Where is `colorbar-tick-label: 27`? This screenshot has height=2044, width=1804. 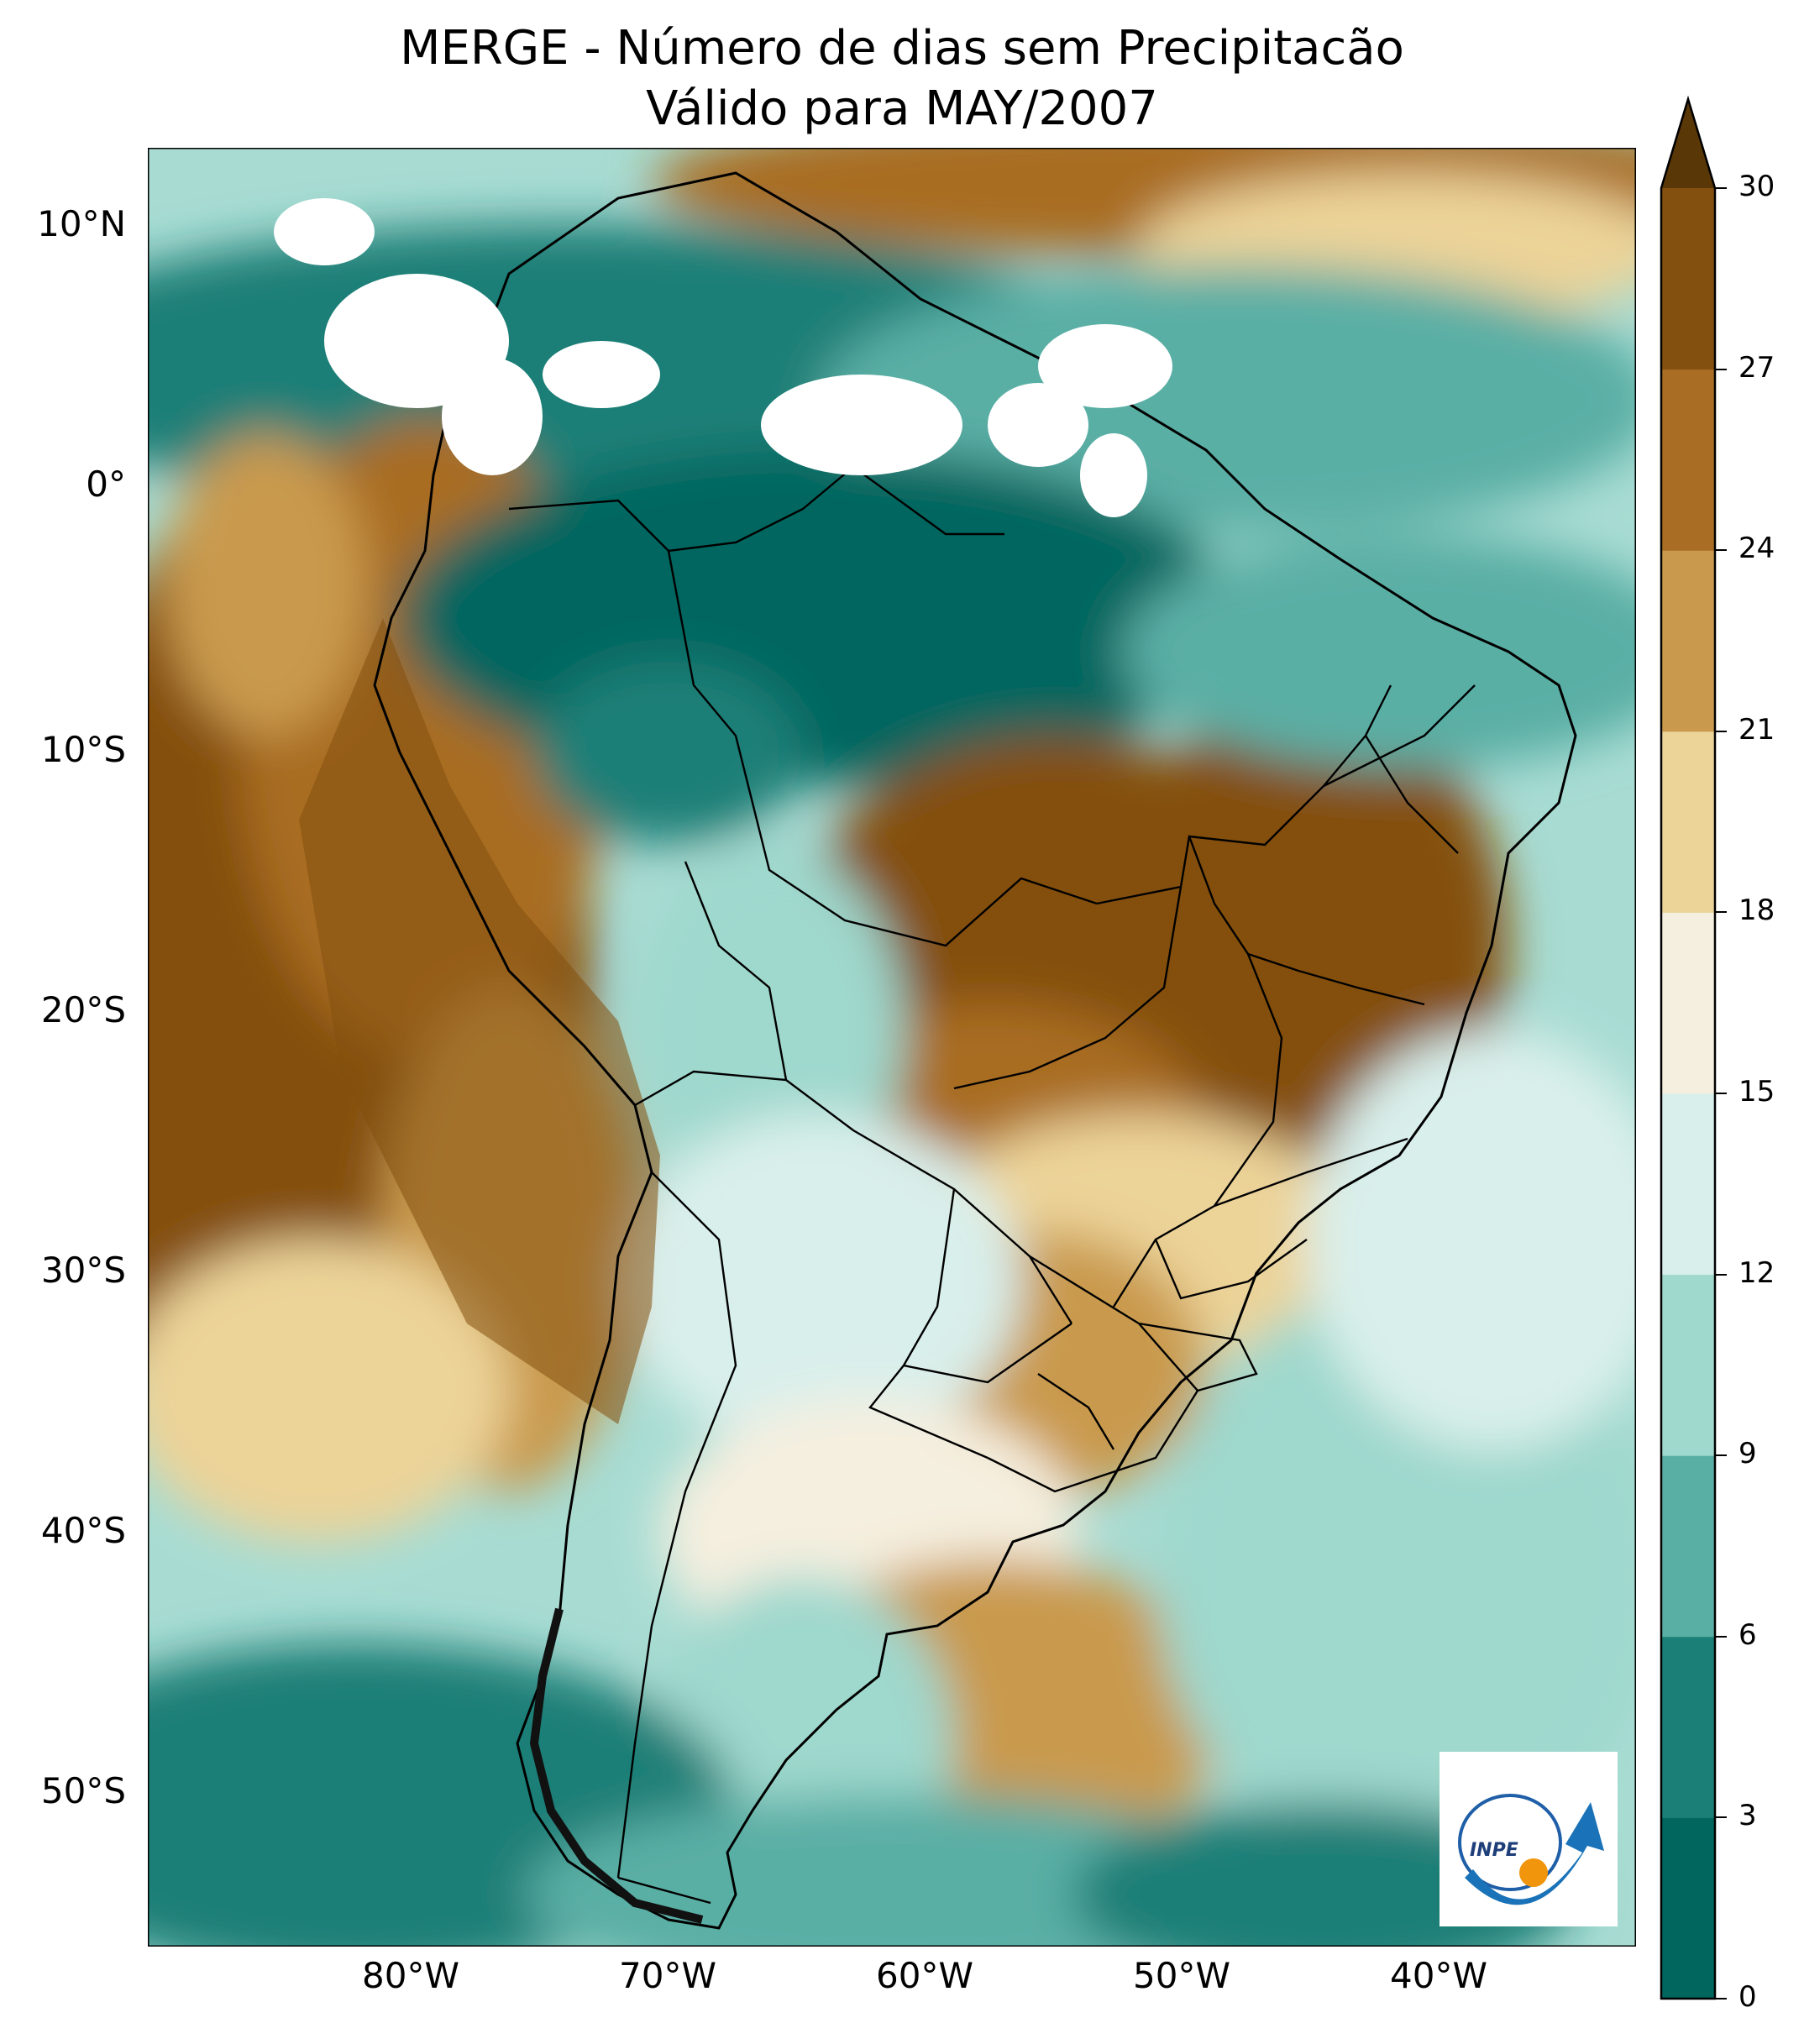 colorbar-tick-label: 27 is located at coordinates (1756, 367).